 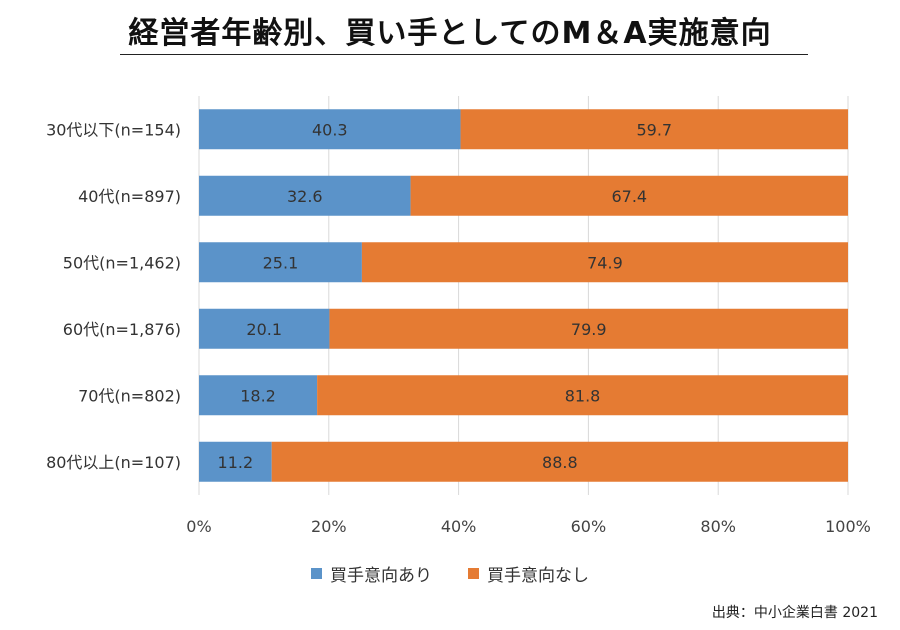 What do you see at coordinates (381, 576) in the screenshot?
I see `legend-label: 買手意向あり` at bounding box center [381, 576].